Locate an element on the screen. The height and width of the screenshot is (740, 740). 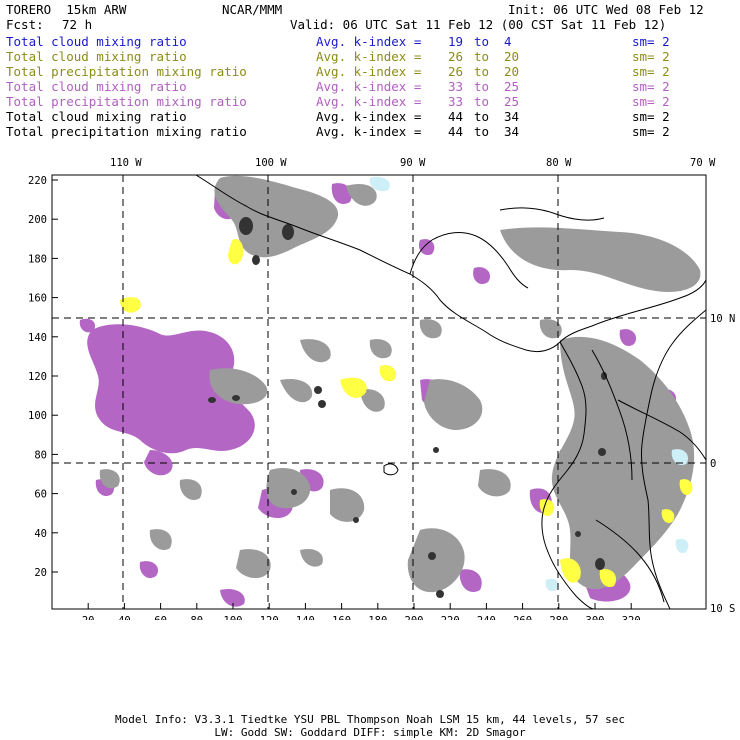
x-tick-label: 40 is located at coordinates (124, 617).